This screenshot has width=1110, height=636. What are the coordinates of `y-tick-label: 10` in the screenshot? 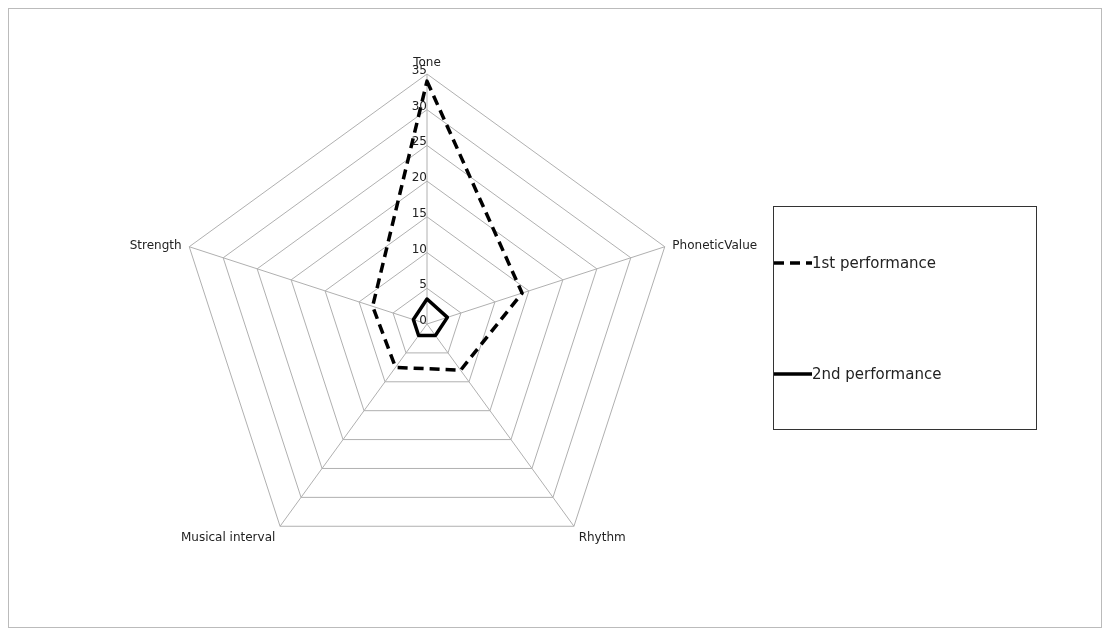 It's located at (419, 248).